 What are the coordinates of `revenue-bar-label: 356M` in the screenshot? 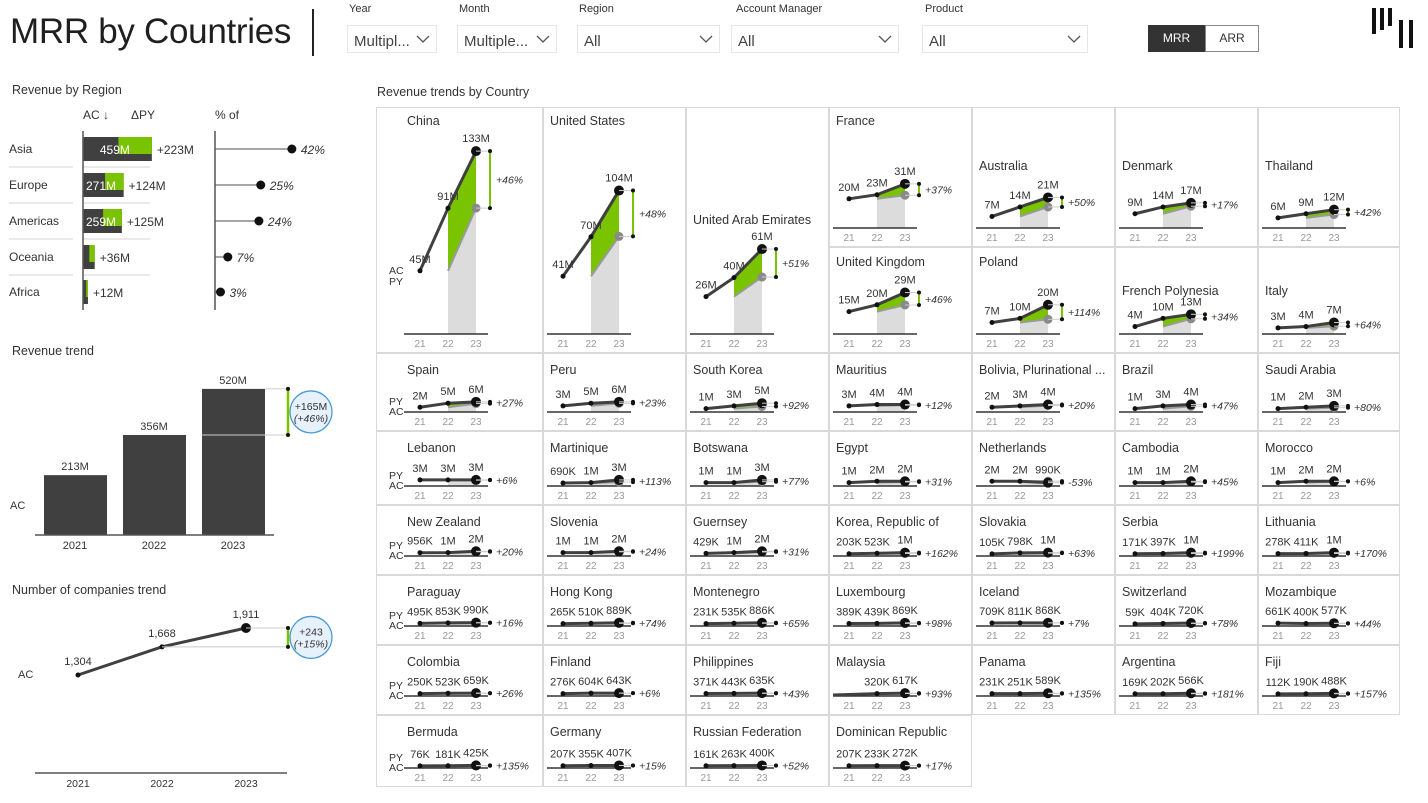 It's located at (154, 427).